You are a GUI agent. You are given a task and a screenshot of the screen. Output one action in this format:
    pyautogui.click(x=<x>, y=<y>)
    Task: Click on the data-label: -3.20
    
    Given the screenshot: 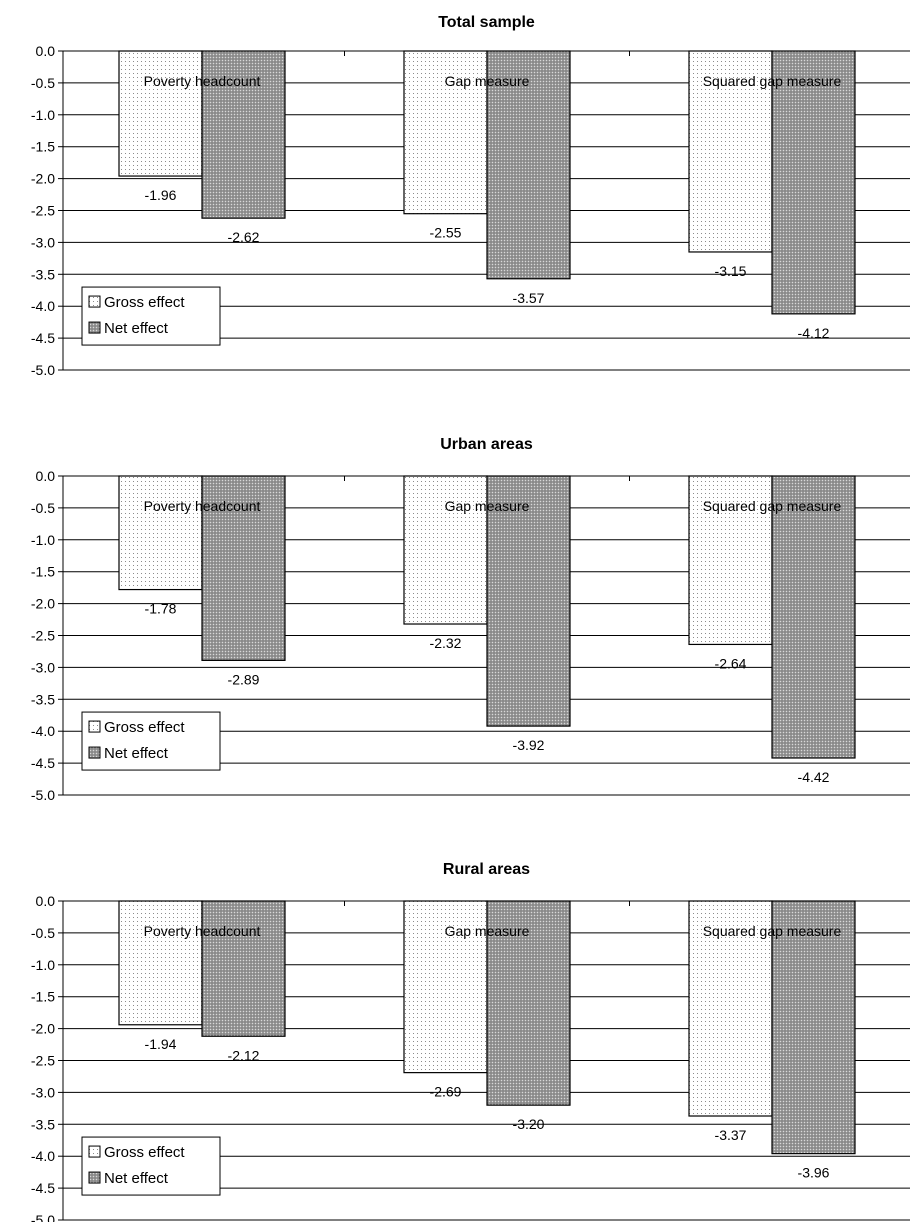 What is the action you would take?
    pyautogui.click(x=529, y=1124)
    